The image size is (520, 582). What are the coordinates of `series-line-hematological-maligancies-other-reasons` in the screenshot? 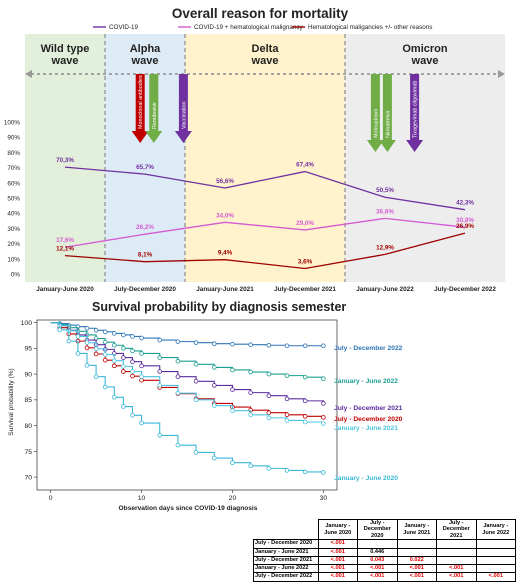 It's located at (265, 251).